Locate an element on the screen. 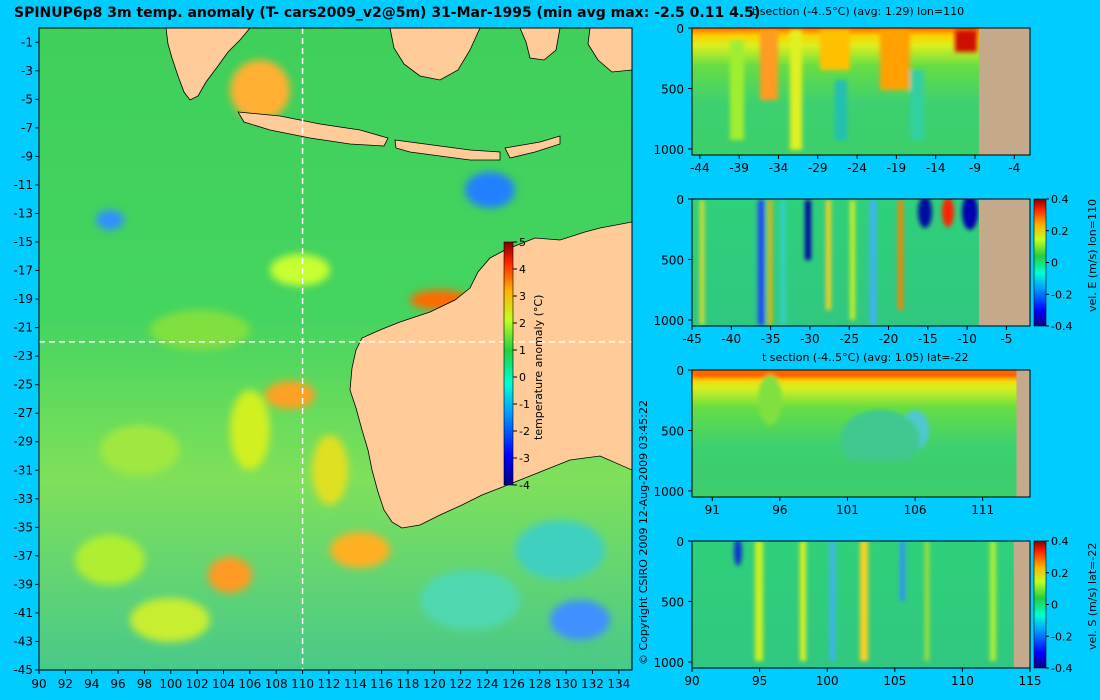 The height and width of the screenshot is (700, 1100). section-4-colorbar-ramp is located at coordinates (1040, 604).